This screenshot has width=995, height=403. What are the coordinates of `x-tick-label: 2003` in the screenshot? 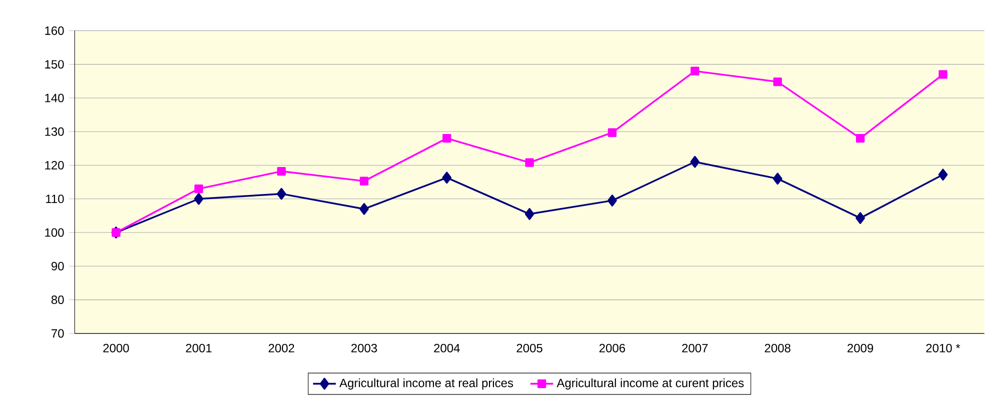 It's located at (364, 348).